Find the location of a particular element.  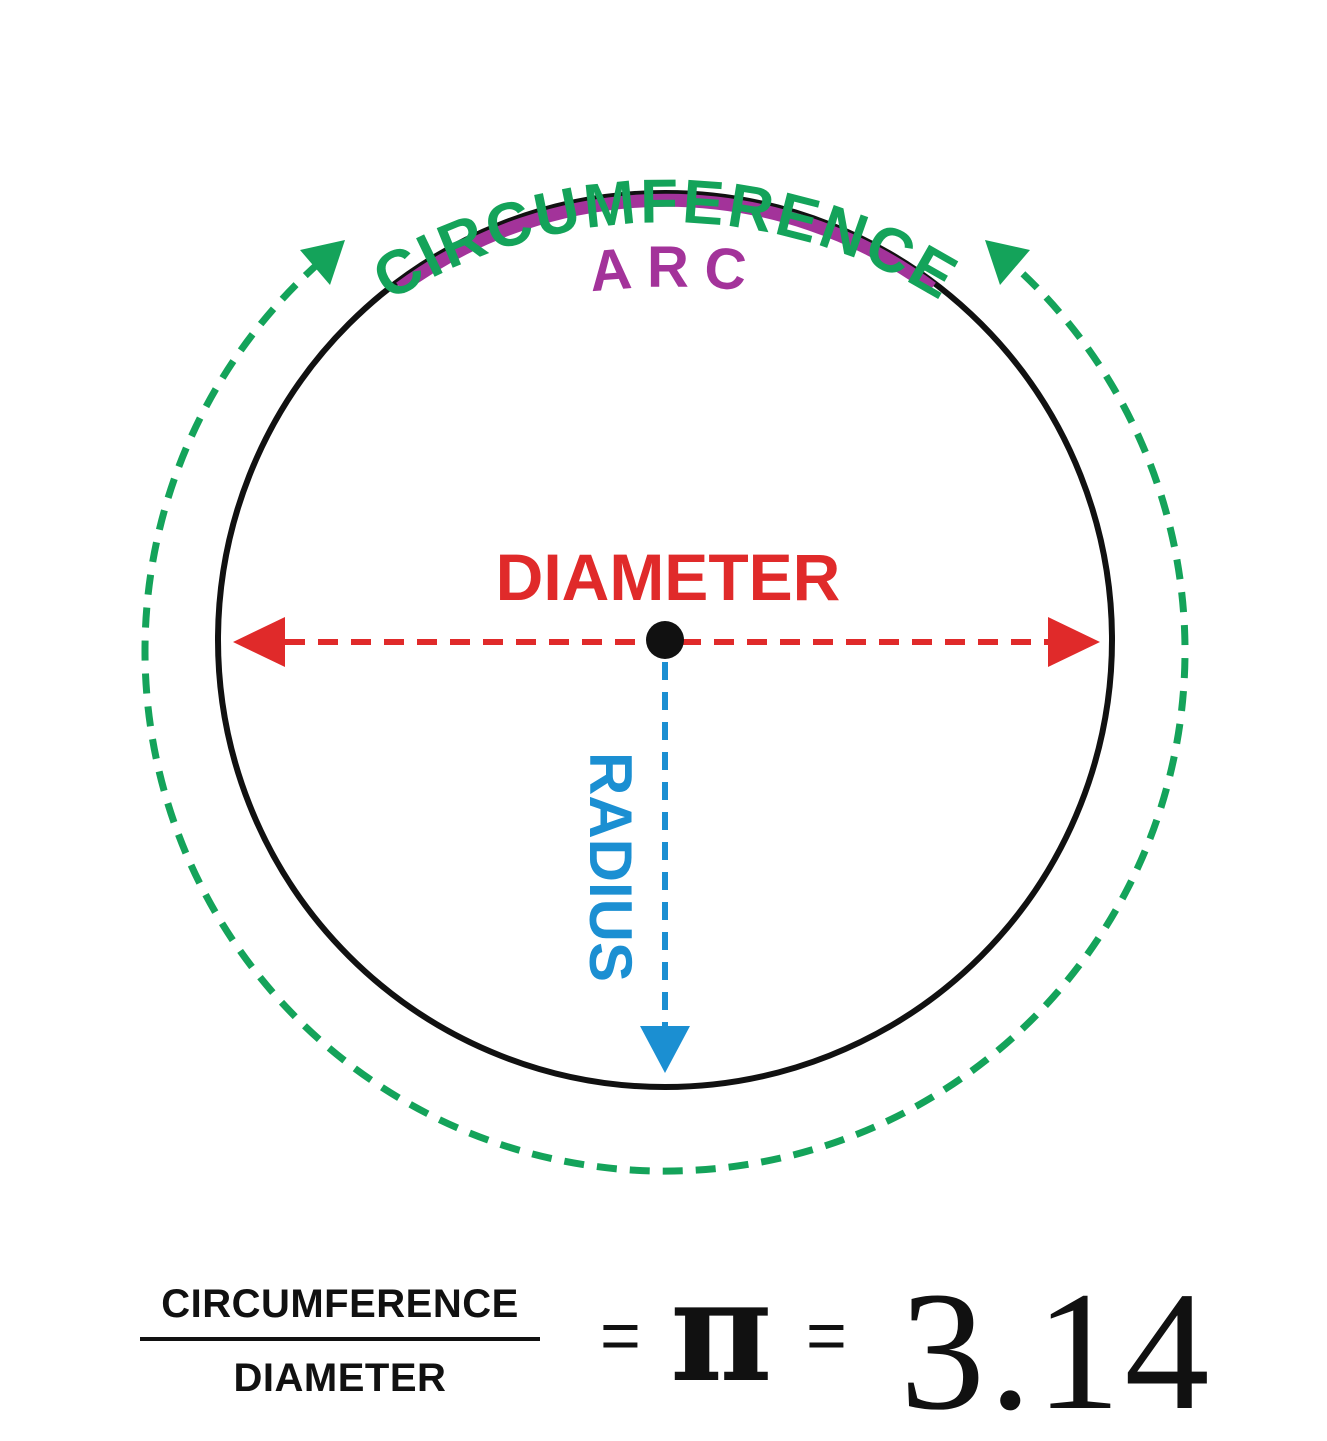

center-point is located at coordinates (665, 640).